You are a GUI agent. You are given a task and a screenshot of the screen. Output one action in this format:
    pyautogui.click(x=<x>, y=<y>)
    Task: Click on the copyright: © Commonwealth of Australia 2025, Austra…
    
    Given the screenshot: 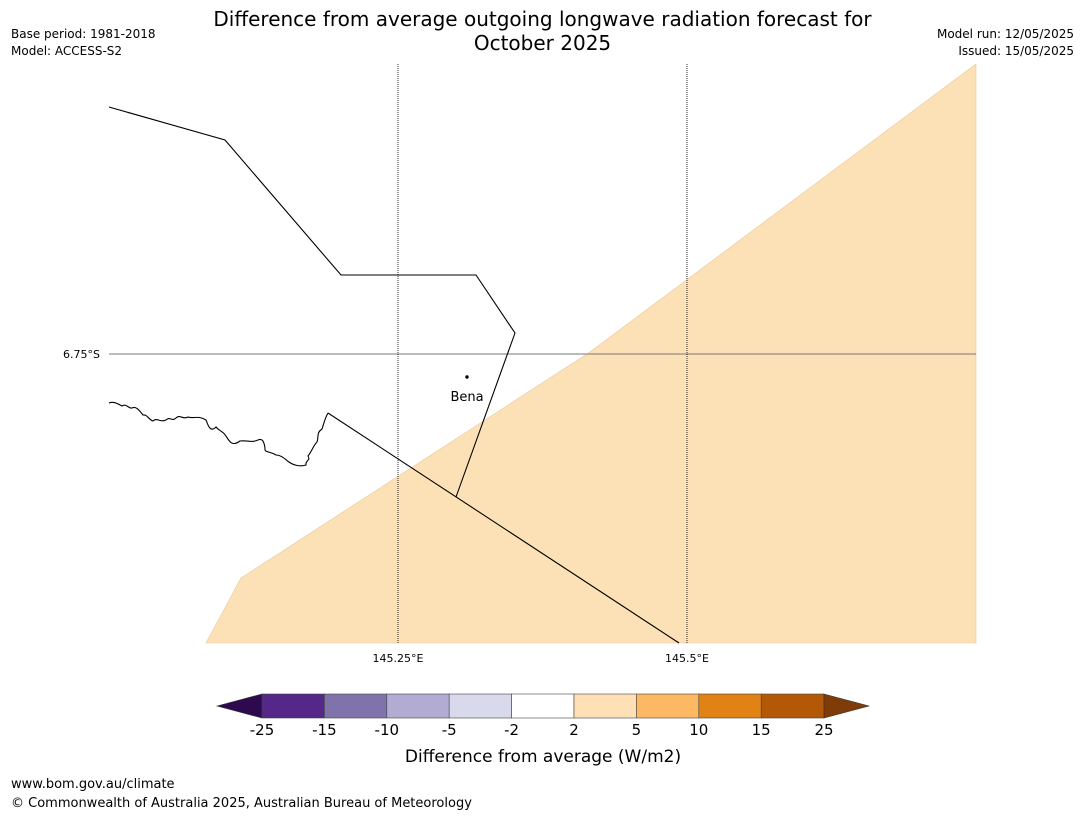 What is the action you would take?
    pyautogui.click(x=241, y=803)
    